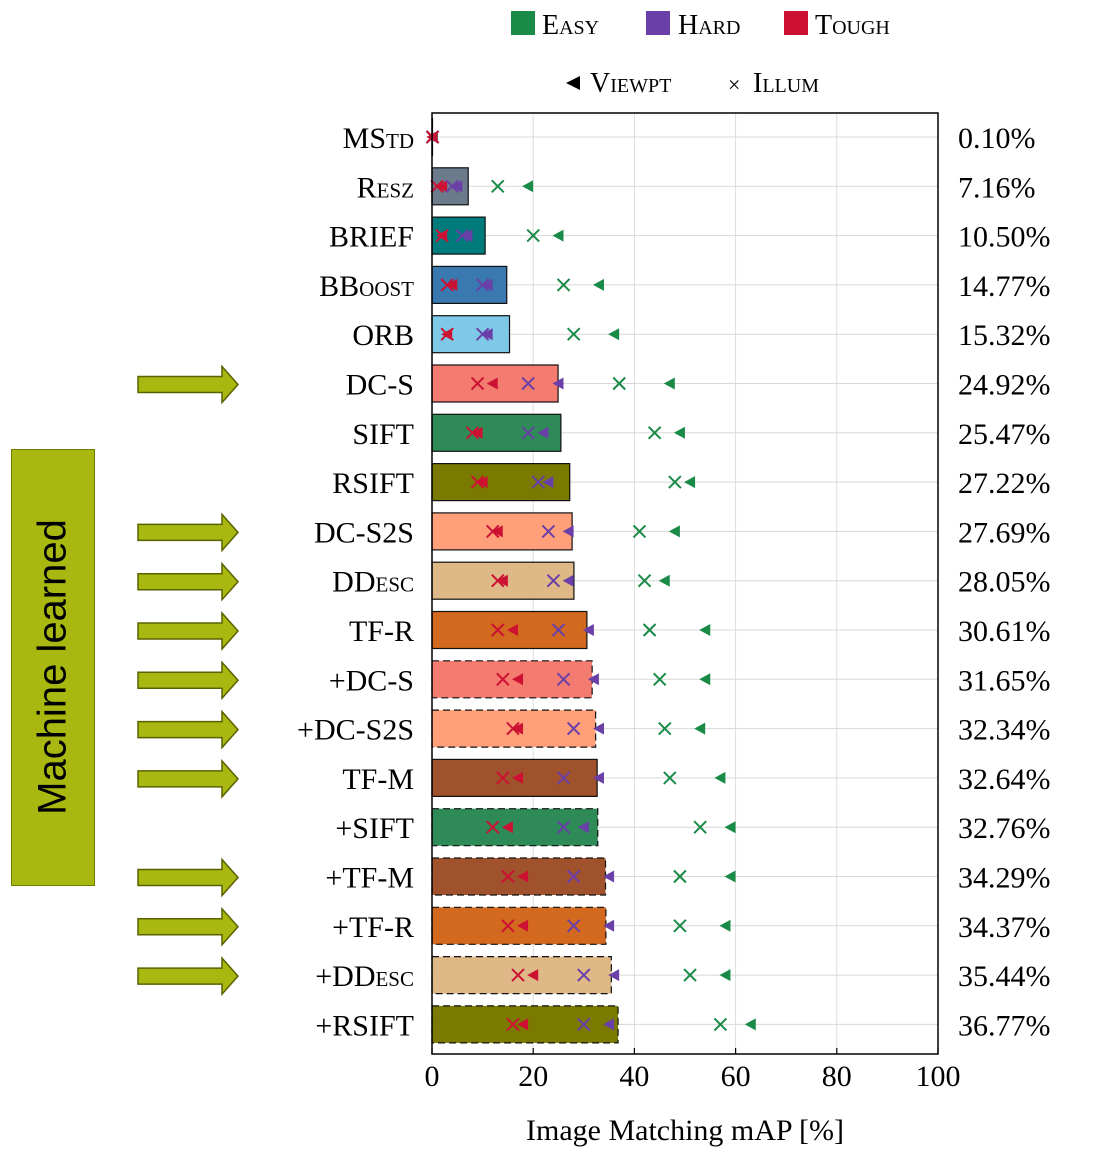 The height and width of the screenshot is (1152, 1095). I want to click on category-label: +RSIFT, so click(364, 1025).